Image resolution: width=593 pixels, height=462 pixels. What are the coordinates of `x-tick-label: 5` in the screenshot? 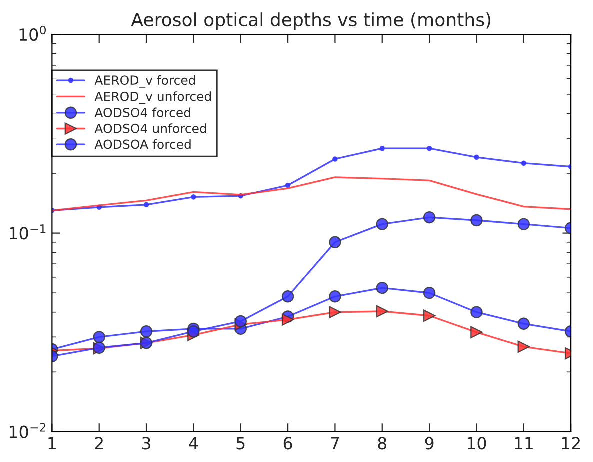 It's located at (240, 443).